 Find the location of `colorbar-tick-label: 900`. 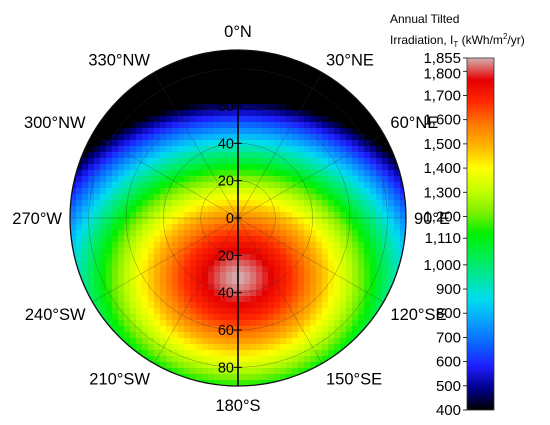

colorbar-tick-label: 900 is located at coordinates (448, 289).